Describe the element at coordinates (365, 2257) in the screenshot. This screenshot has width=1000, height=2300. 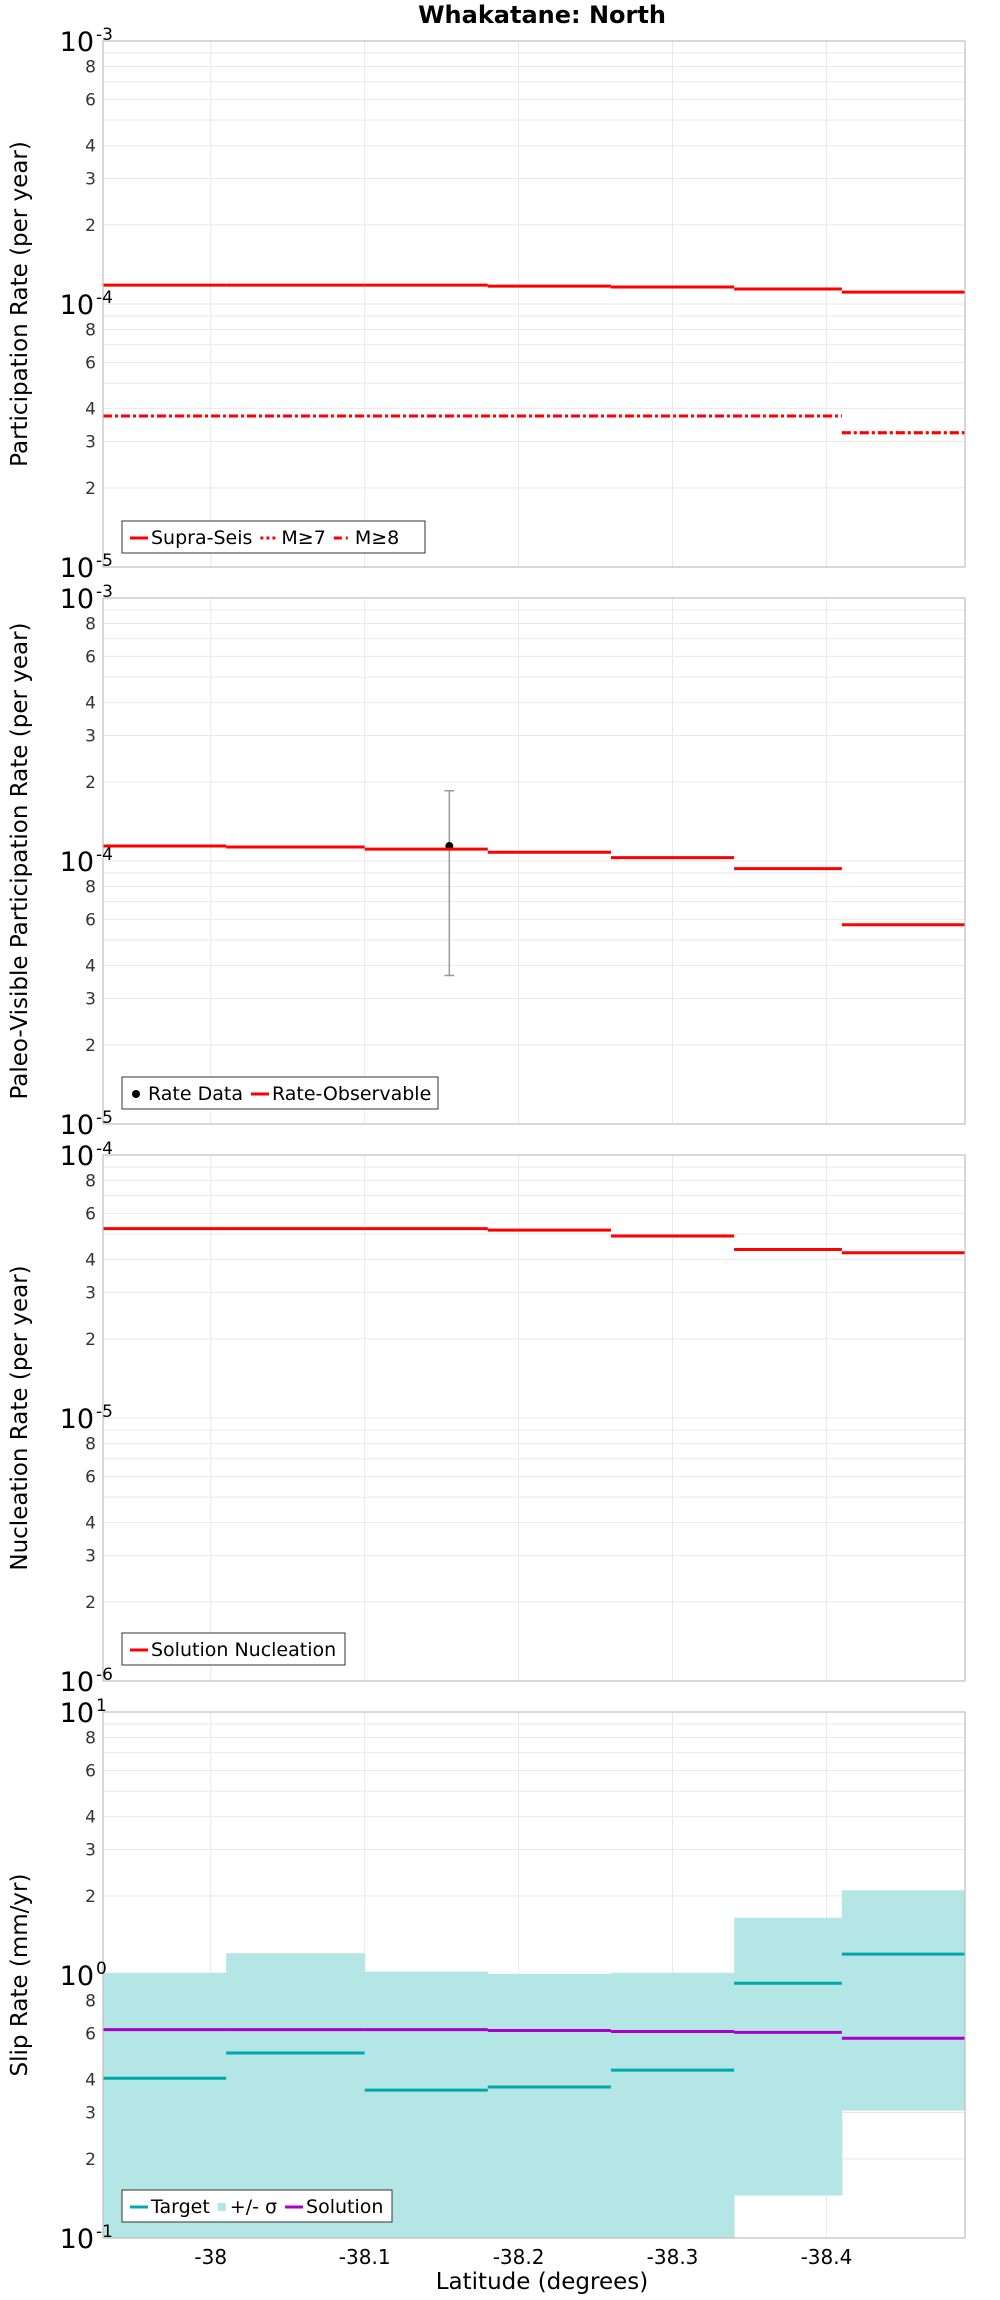
I see `x-tick-label: -38.1` at that location.